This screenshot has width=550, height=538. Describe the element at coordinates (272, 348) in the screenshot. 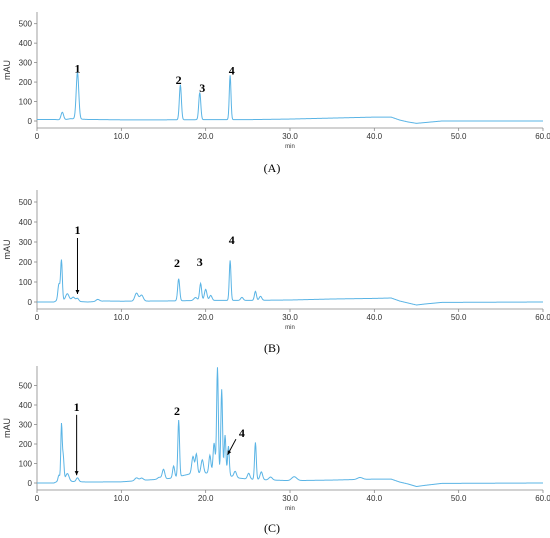

I see `panel-label: (B)` at that location.